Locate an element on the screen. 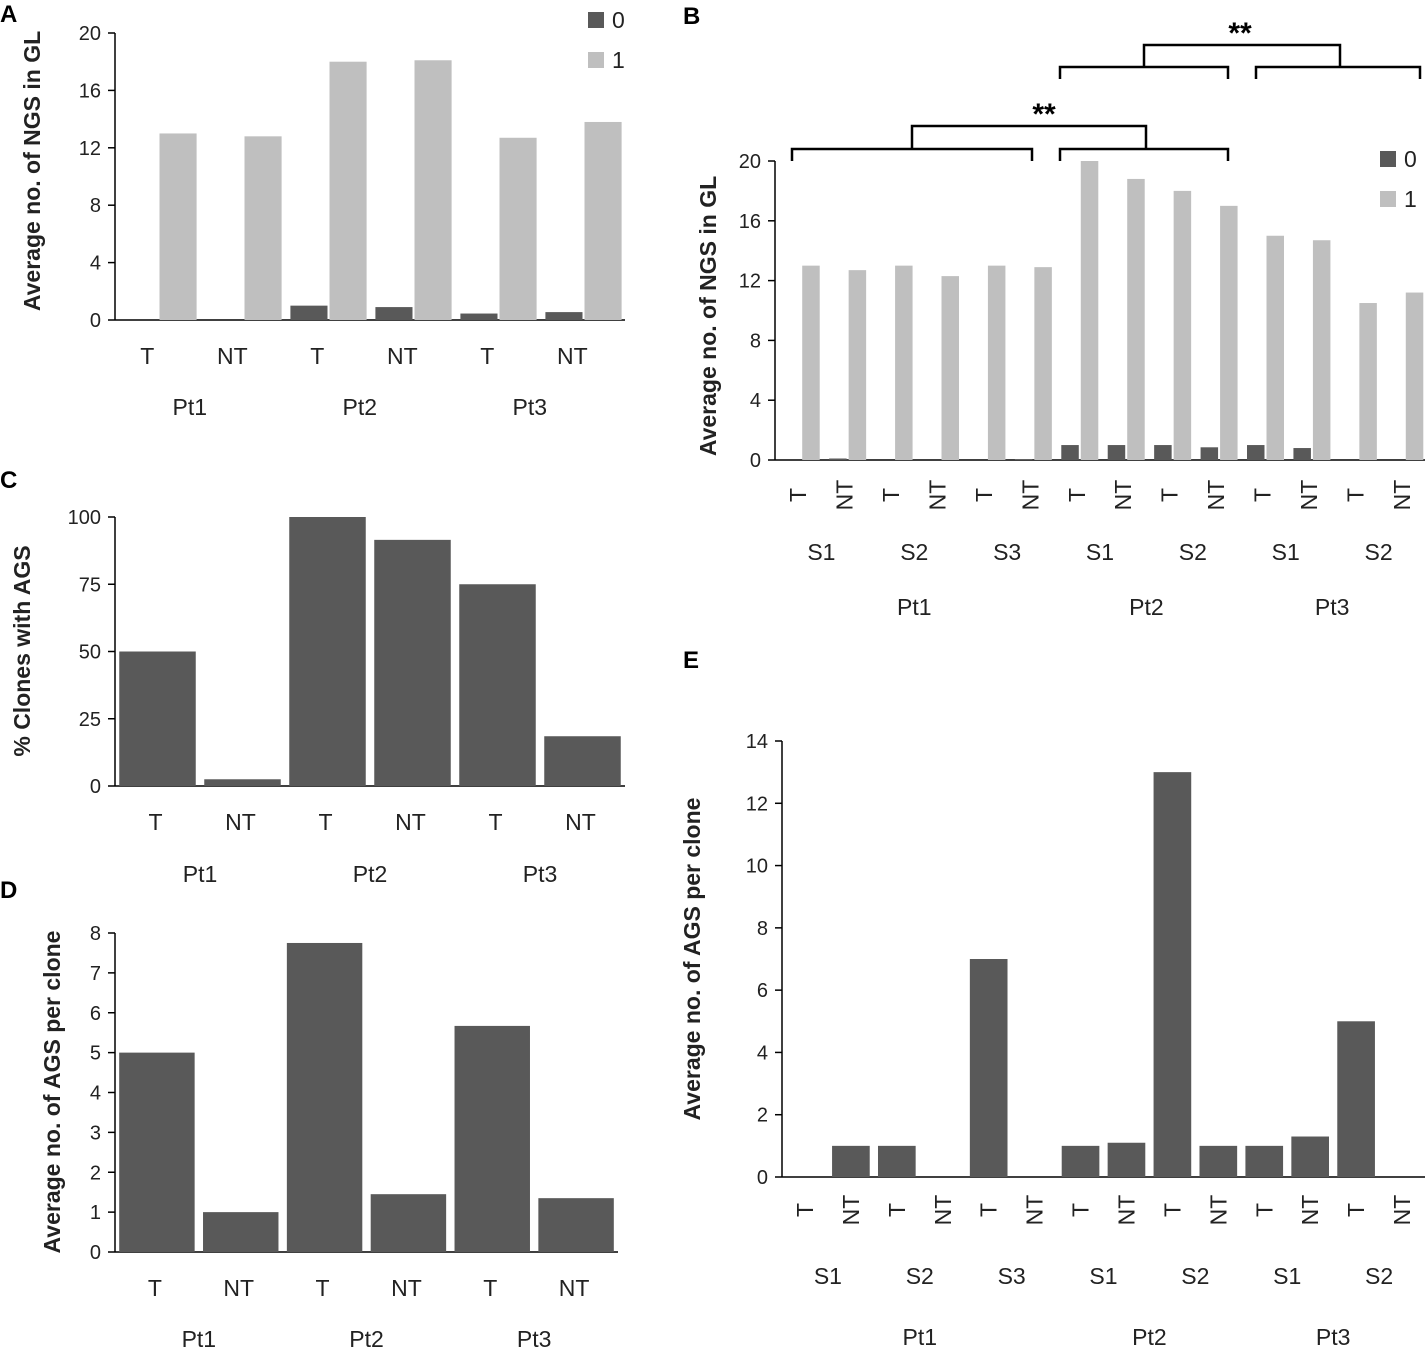  group-label-a: Pt1 is located at coordinates (190, 407).